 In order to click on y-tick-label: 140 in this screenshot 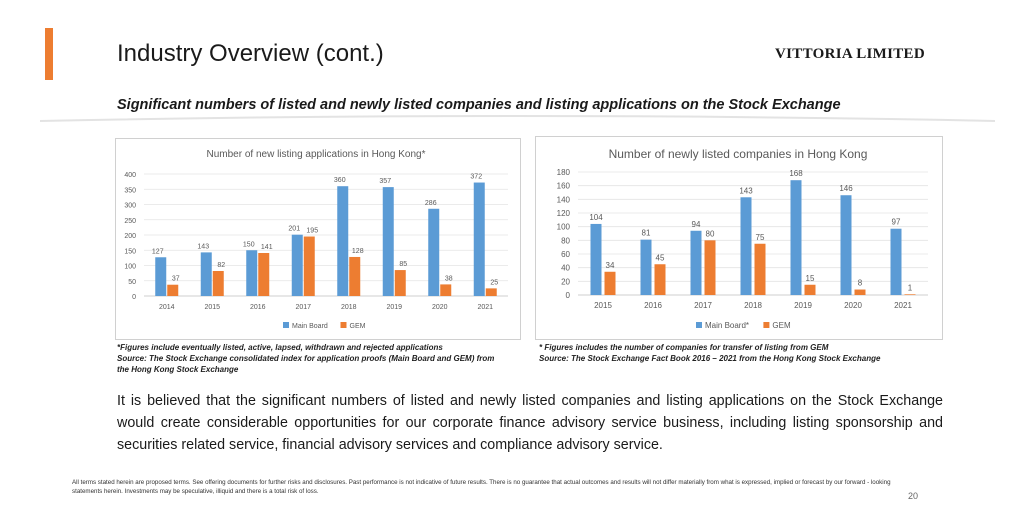, I will do `click(564, 199)`.